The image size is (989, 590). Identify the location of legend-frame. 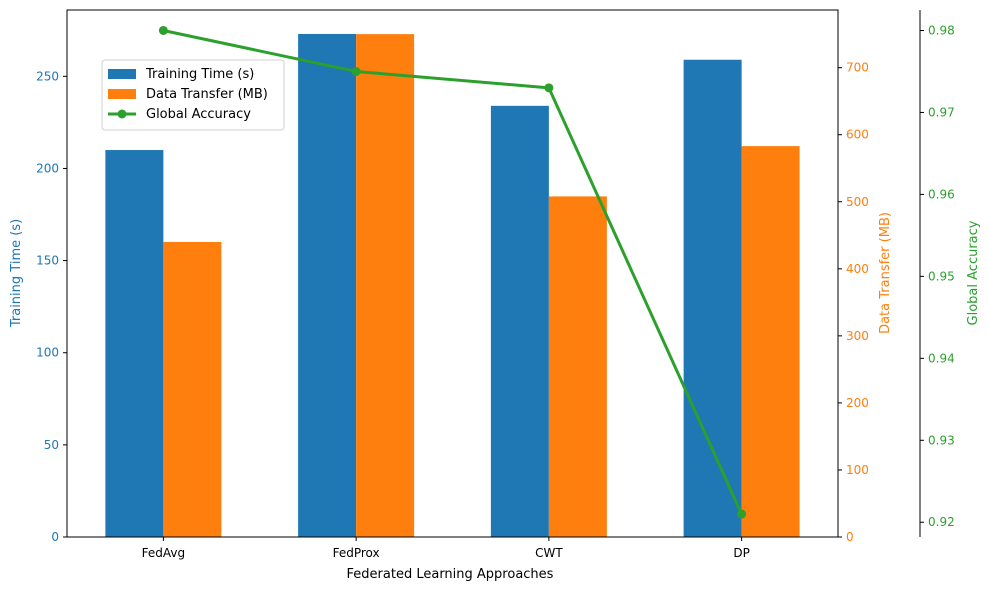
(193, 95).